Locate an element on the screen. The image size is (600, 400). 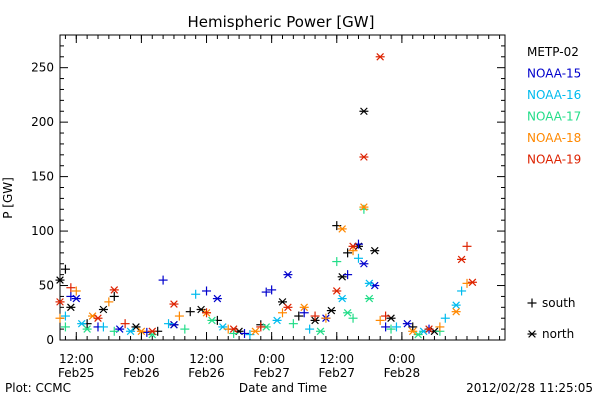
x-tick-label-date: Feb28 is located at coordinates (402, 373).